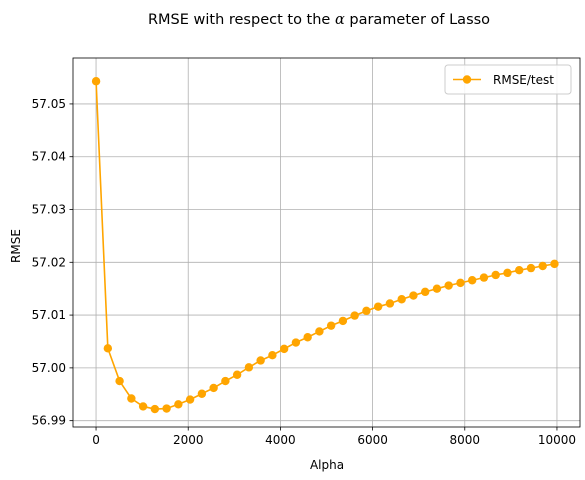  What do you see at coordinates (16, 246) in the screenshot?
I see `y-axis-label: RMSE` at bounding box center [16, 246].